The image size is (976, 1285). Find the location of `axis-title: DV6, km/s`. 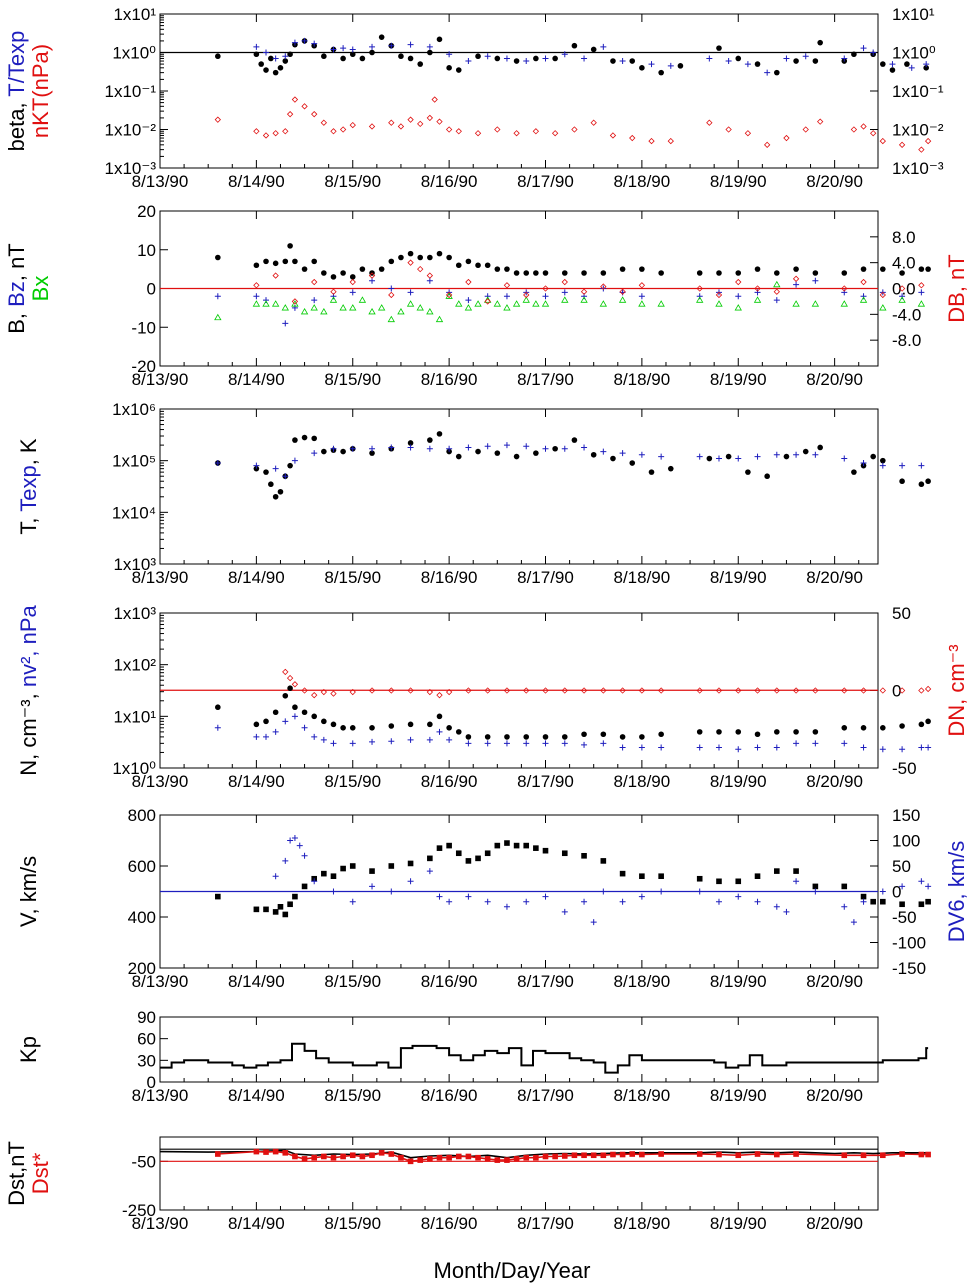

axis-title: DV6, km/s is located at coordinates (956, 891).